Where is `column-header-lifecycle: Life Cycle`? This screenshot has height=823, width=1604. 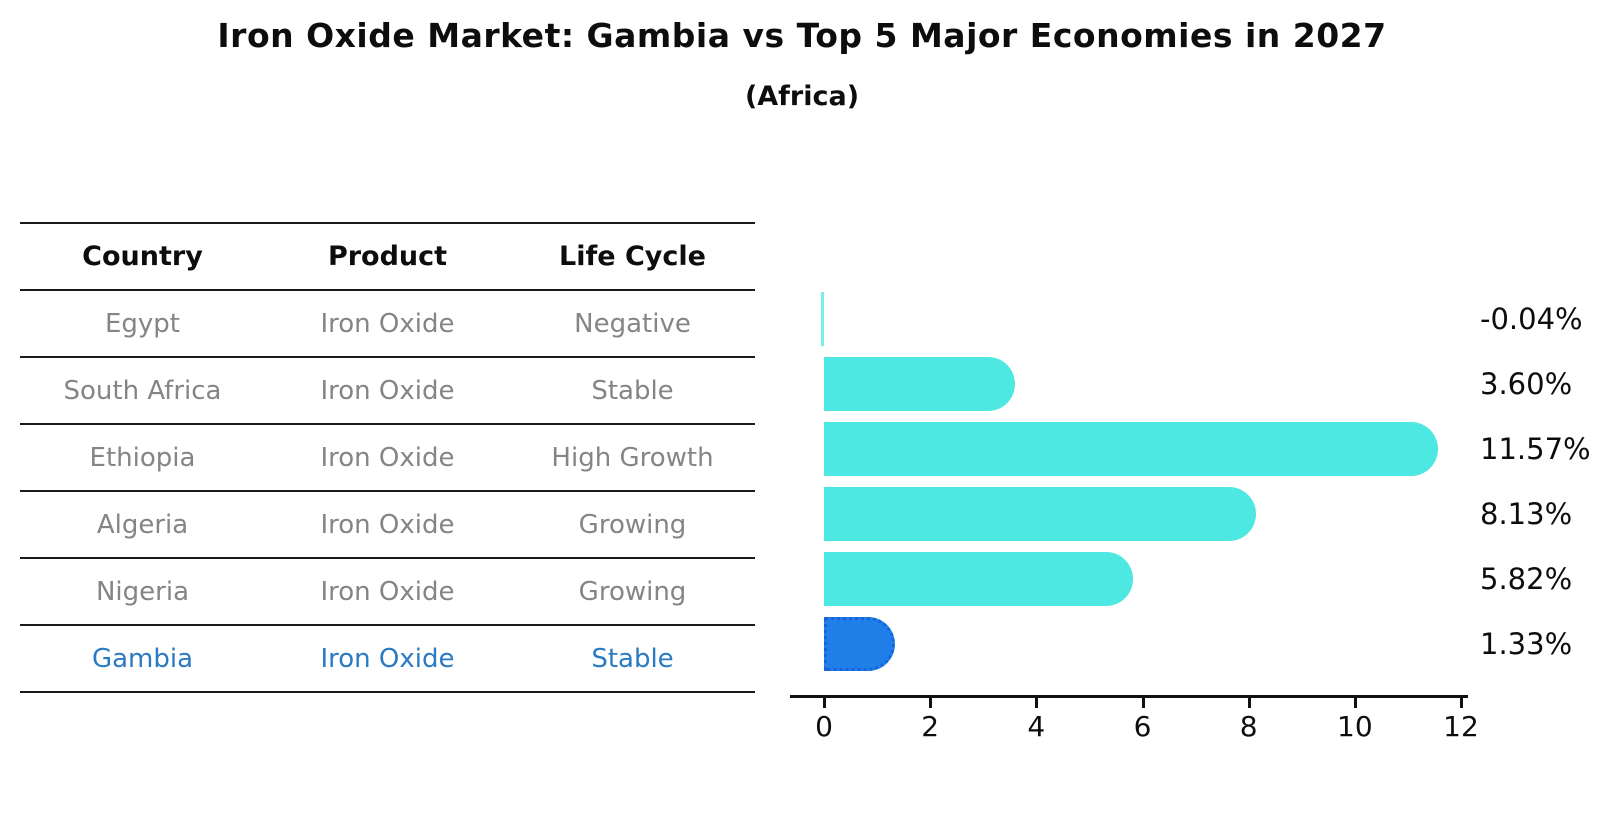
column-header-lifecycle: Life Cycle is located at coordinates (632, 256).